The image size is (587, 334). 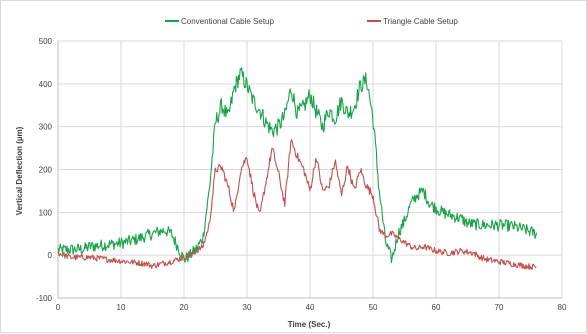 What do you see at coordinates (228, 21) in the screenshot?
I see `legend-entry: Conventional Cable Setup` at bounding box center [228, 21].